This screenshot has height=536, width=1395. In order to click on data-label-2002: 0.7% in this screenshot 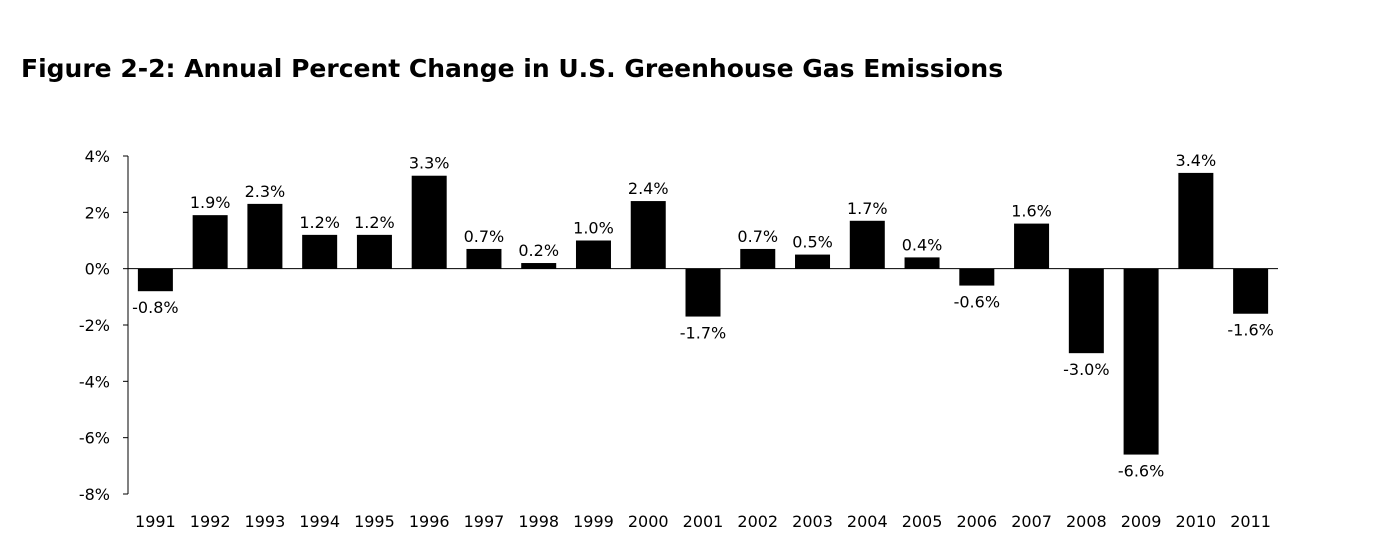, I will do `click(757, 236)`.